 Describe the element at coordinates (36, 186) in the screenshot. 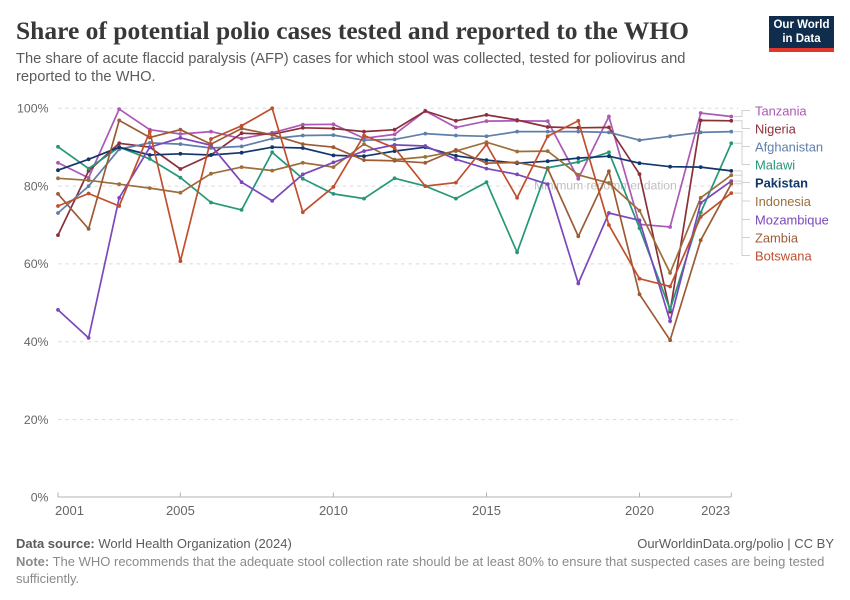

I see `svg-text: 80%` at that location.